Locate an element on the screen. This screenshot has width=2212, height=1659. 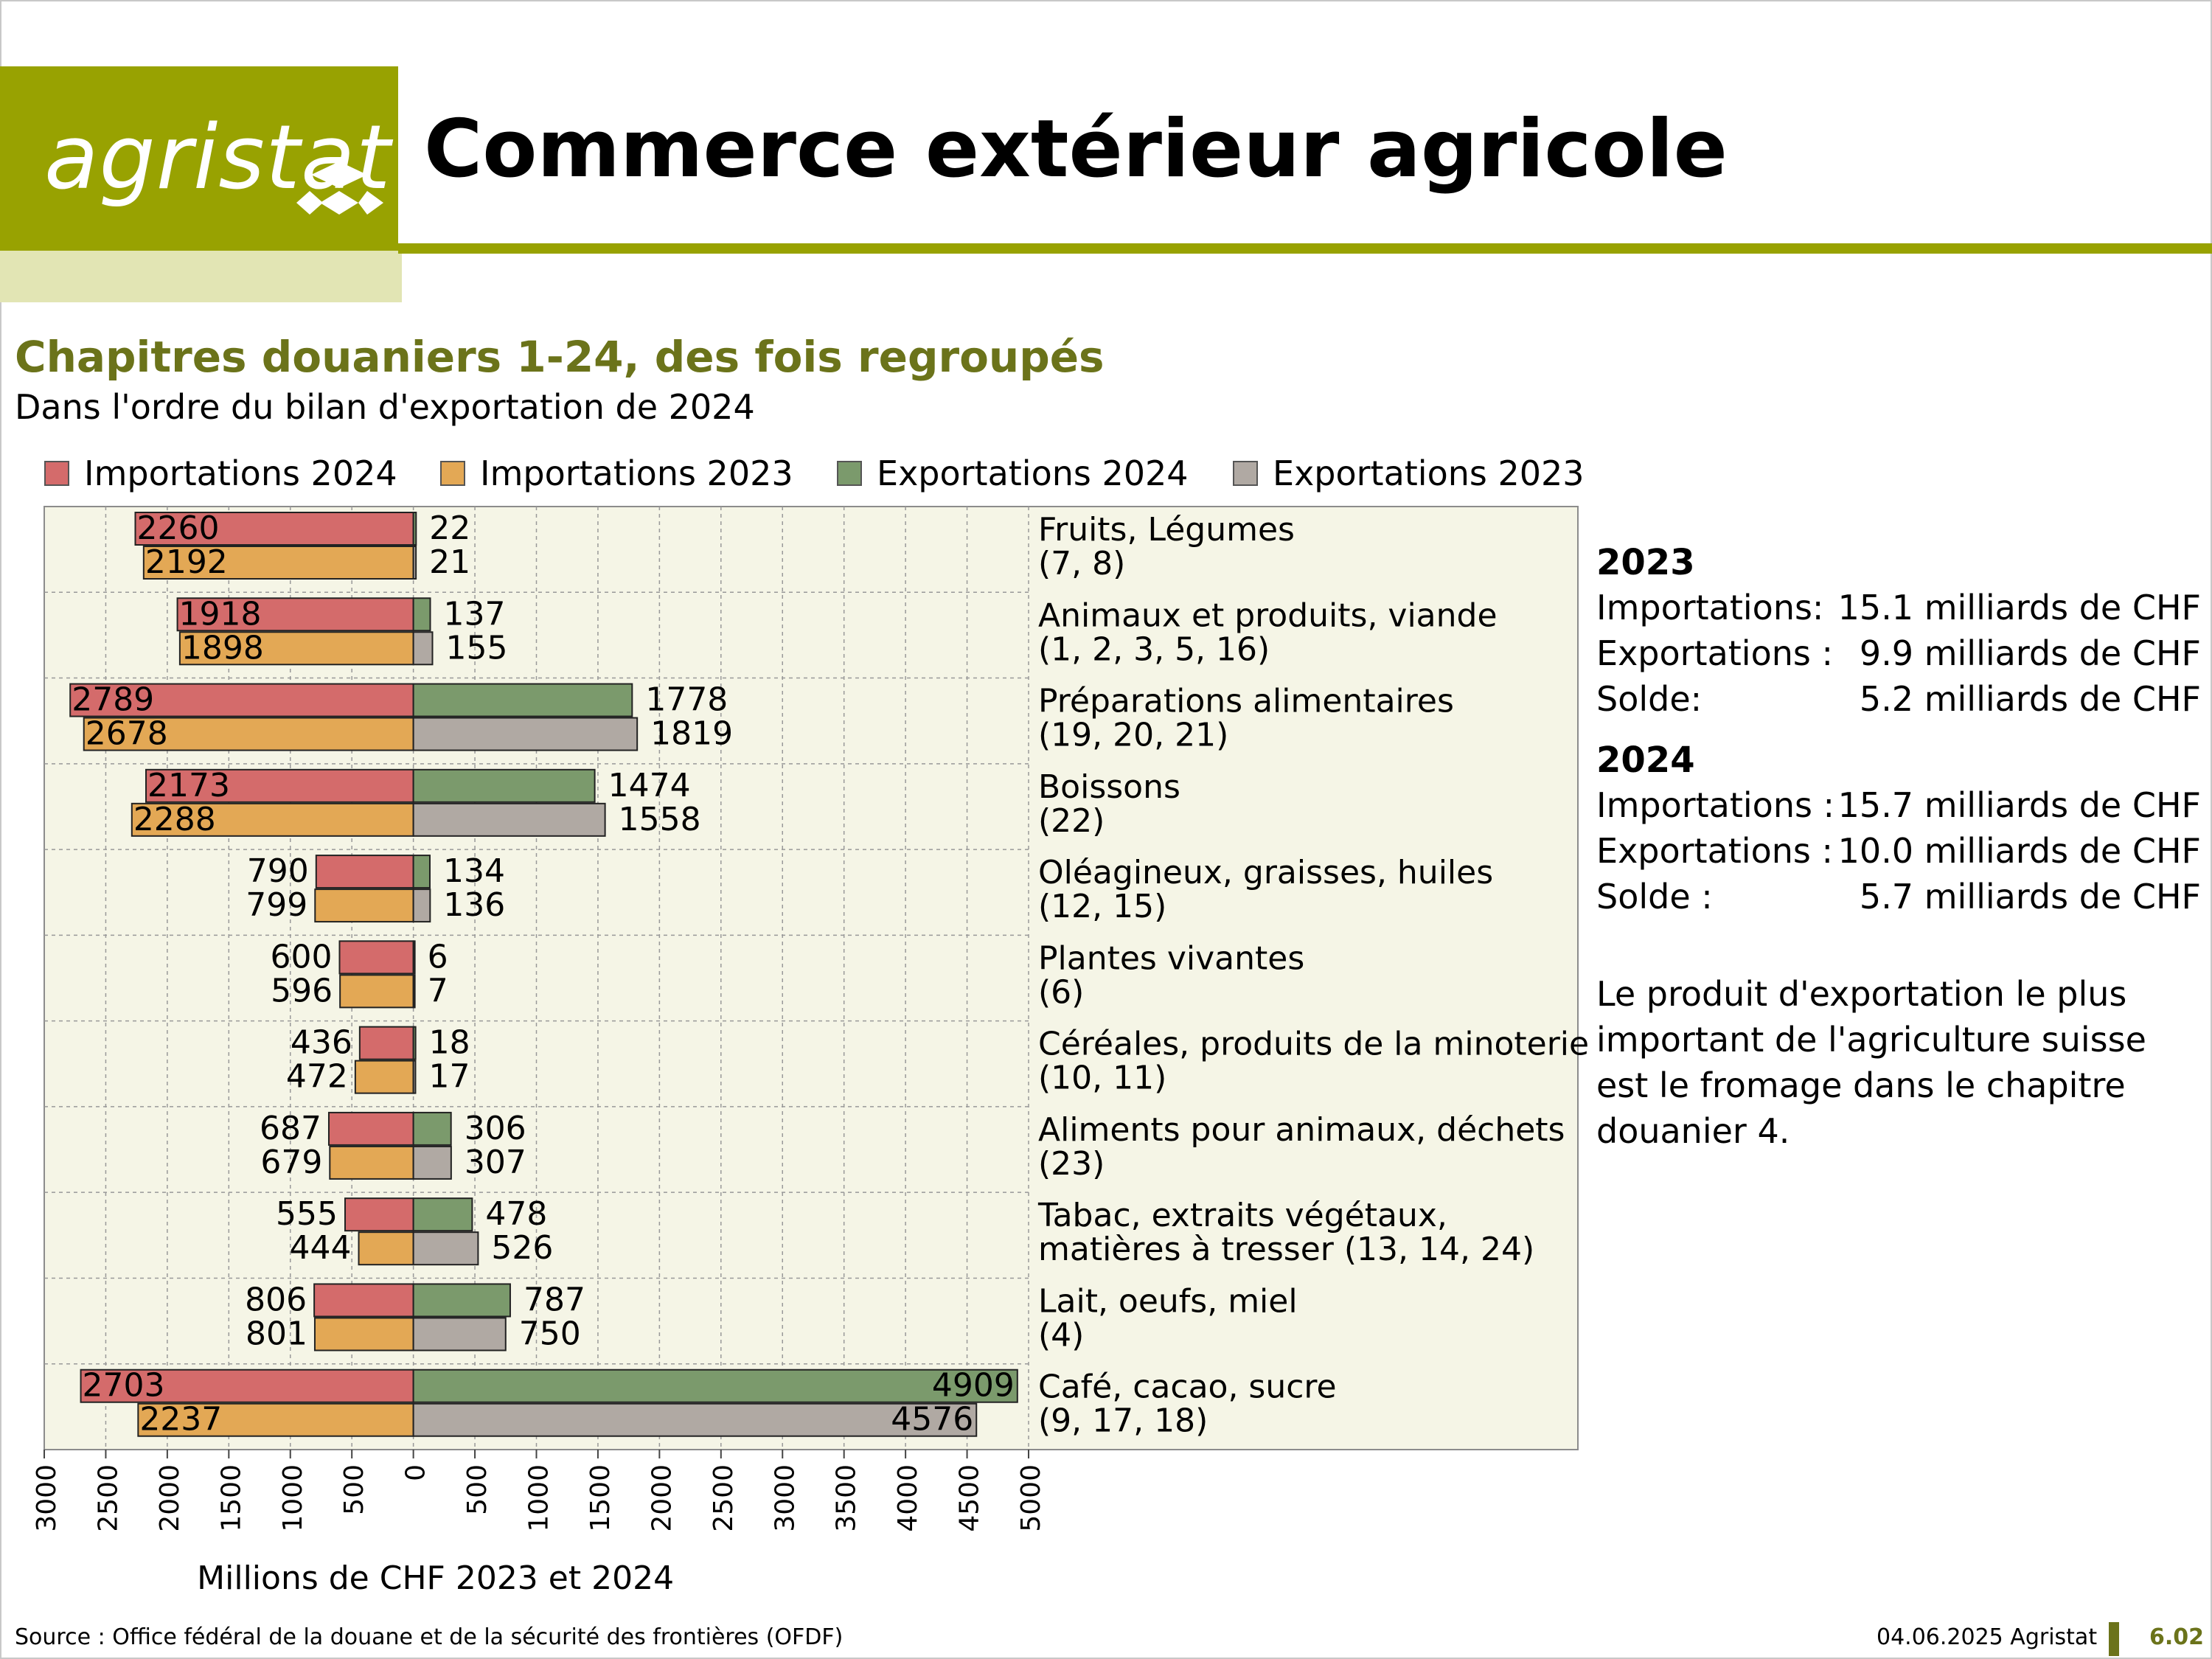
data-label-imports: 679 is located at coordinates (291, 1162).